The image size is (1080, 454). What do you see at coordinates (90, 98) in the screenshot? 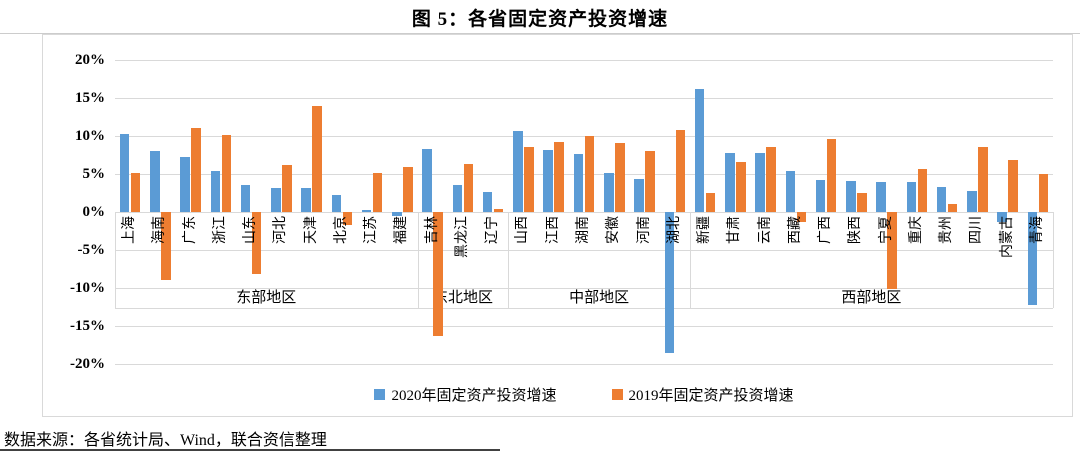
I see `y-axis-tick-label: 15%` at bounding box center [90, 98].